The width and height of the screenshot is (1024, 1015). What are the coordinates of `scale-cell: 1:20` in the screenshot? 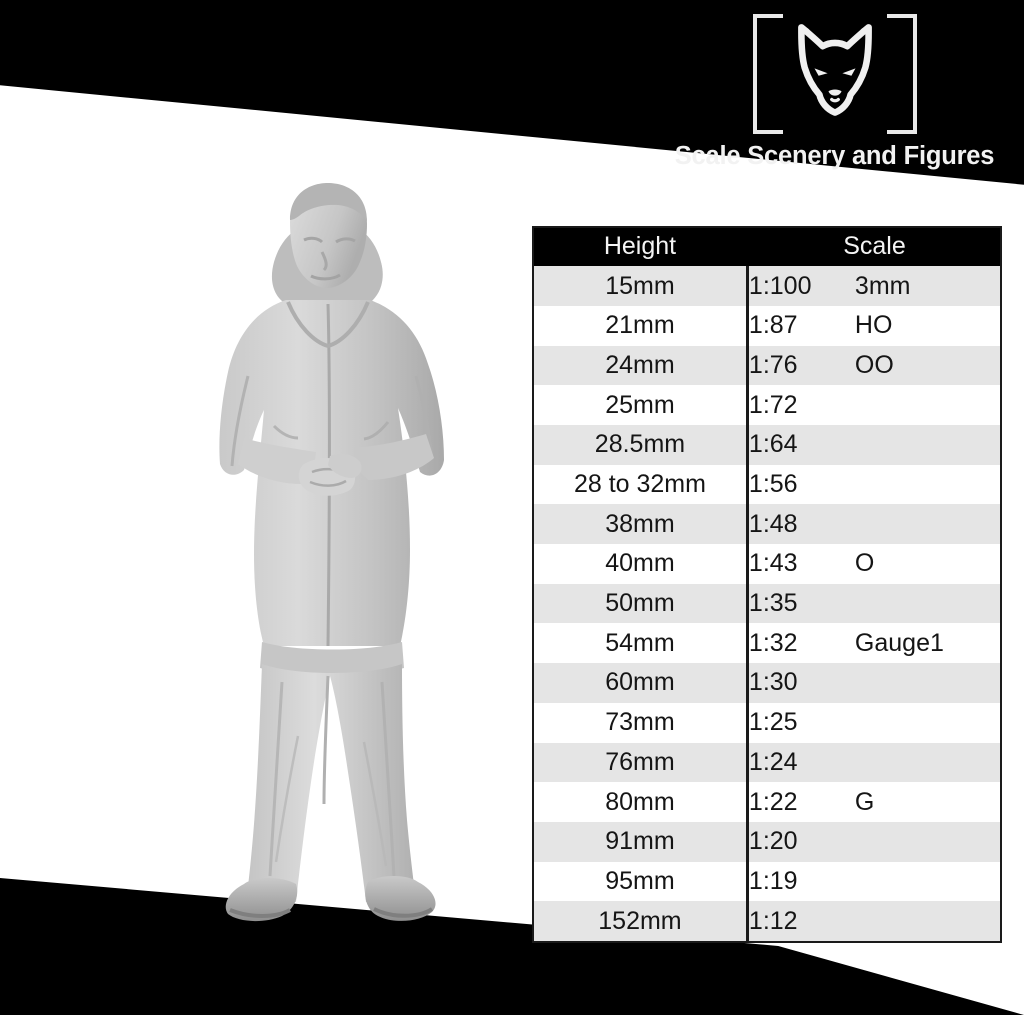 It's located at (872, 841).